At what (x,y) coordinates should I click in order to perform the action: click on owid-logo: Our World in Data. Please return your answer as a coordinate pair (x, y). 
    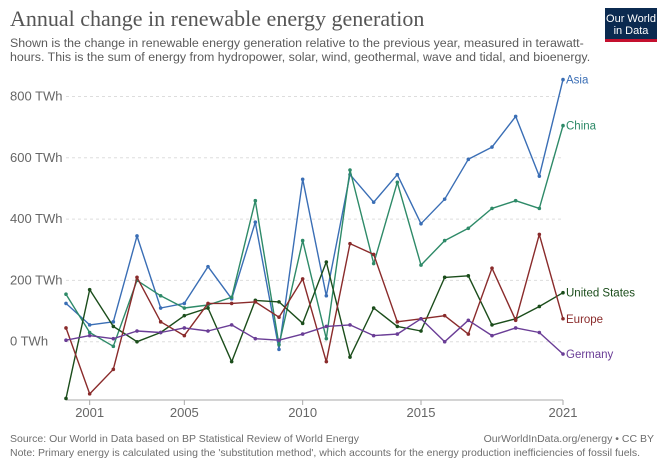
    Looking at the image, I should click on (631, 25).